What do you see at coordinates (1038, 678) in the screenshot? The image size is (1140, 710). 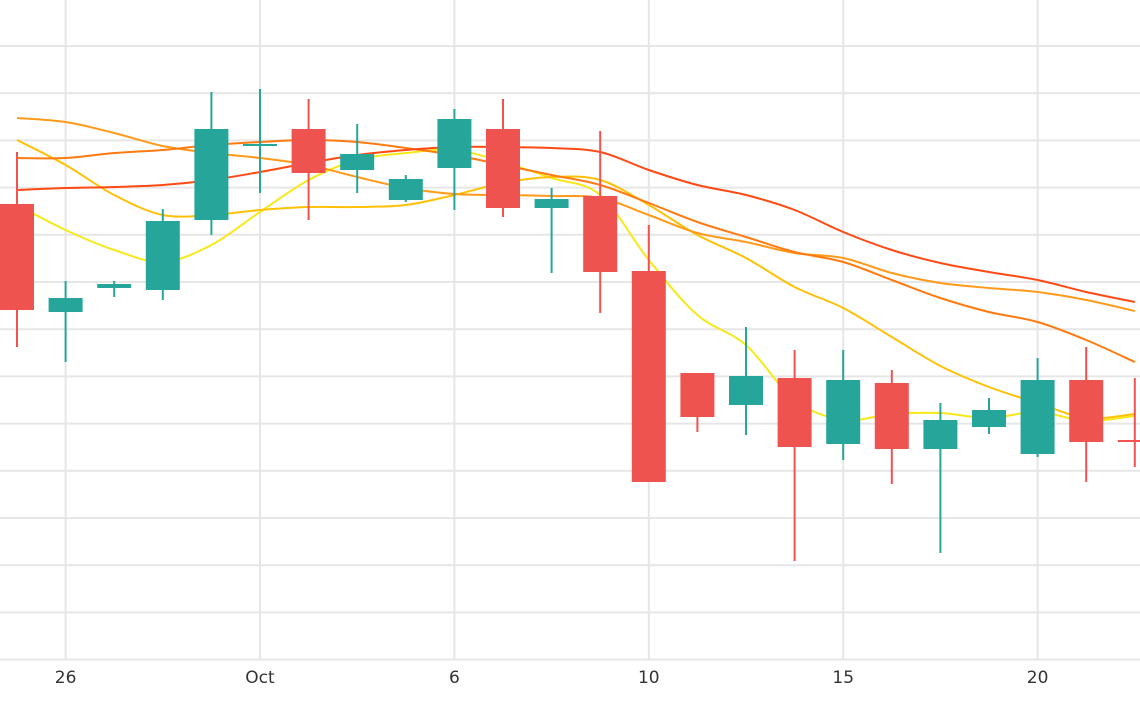 I see `x-tick-label: 20` at bounding box center [1038, 678].